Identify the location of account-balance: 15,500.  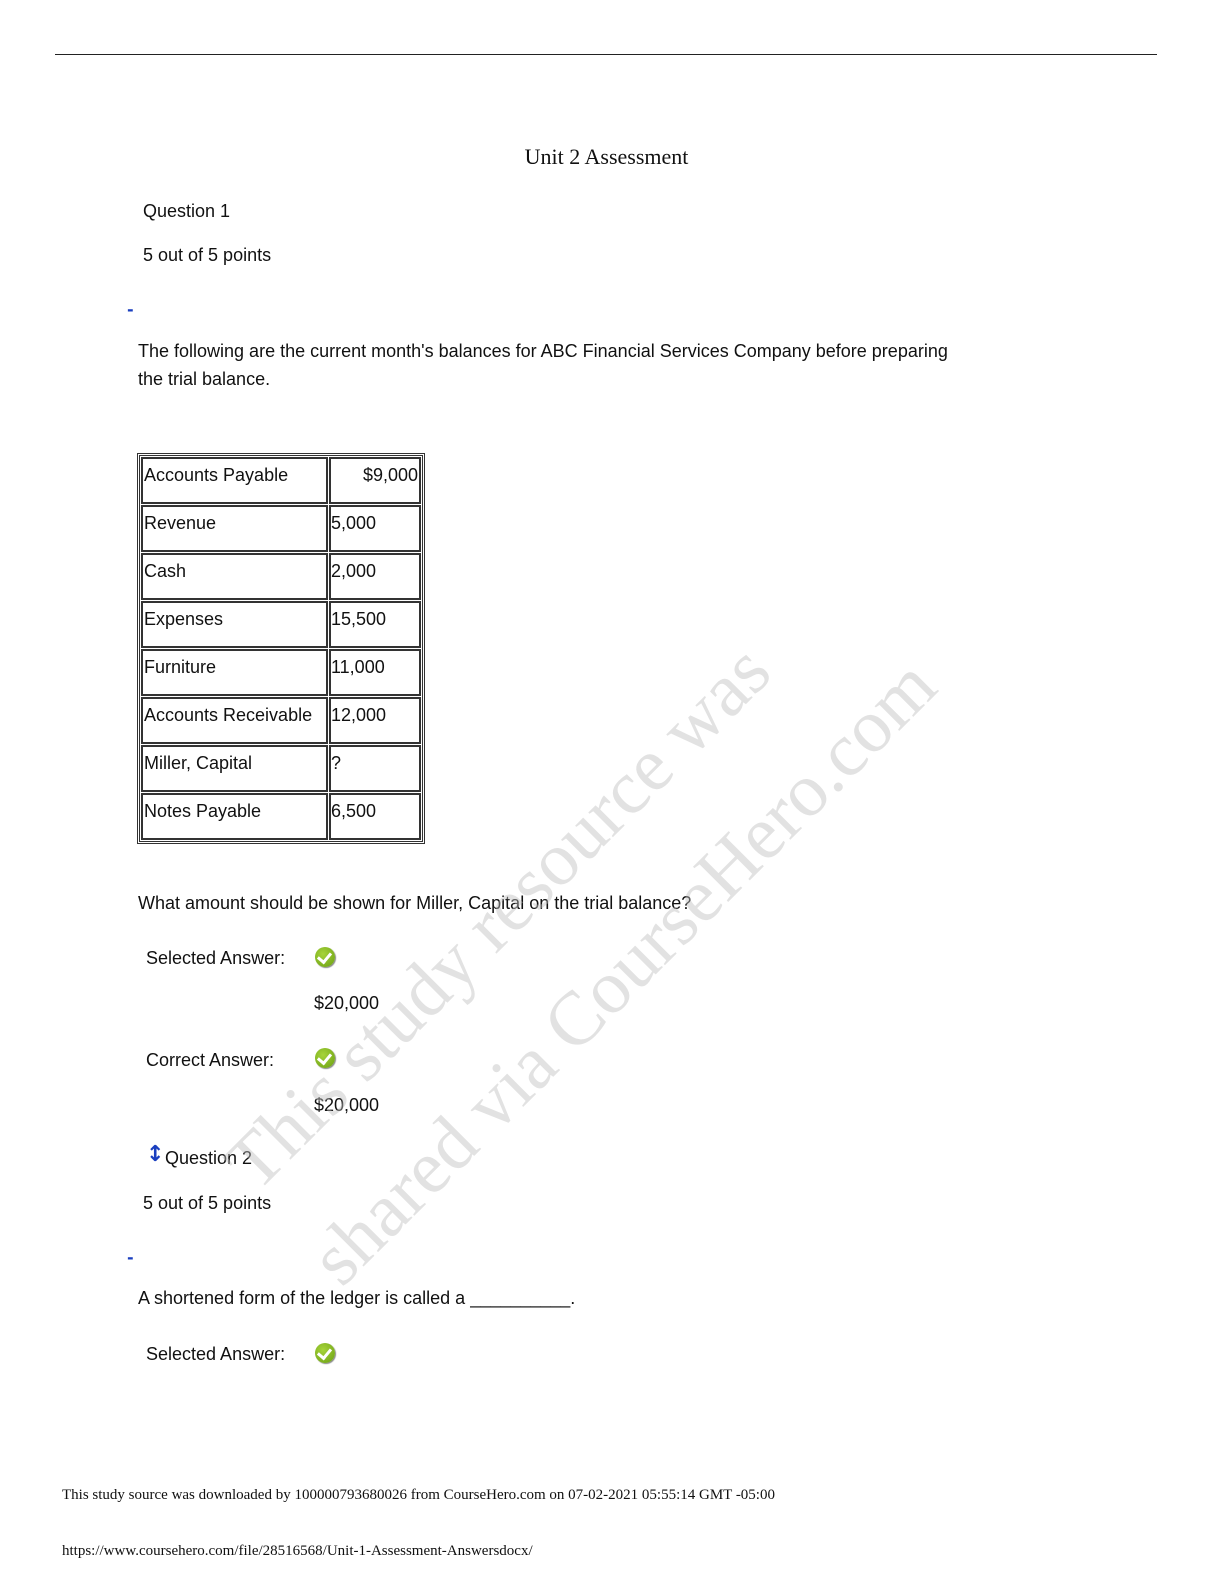
(375, 624).